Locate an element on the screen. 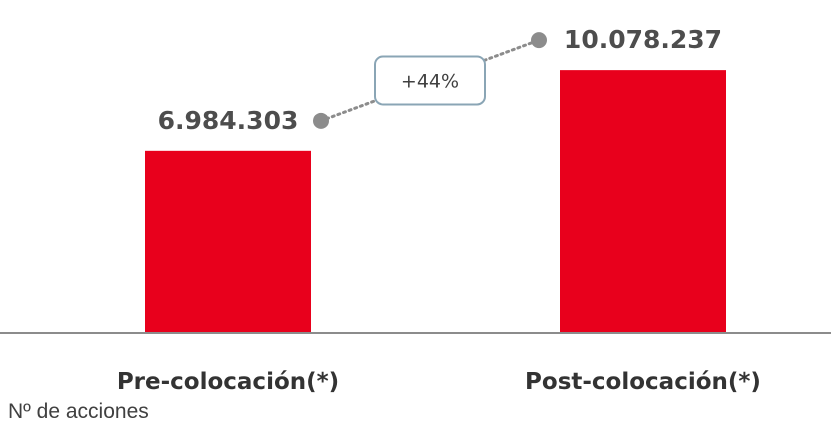 This screenshot has height=430, width=831. growth-annotation-box is located at coordinates (430, 80).